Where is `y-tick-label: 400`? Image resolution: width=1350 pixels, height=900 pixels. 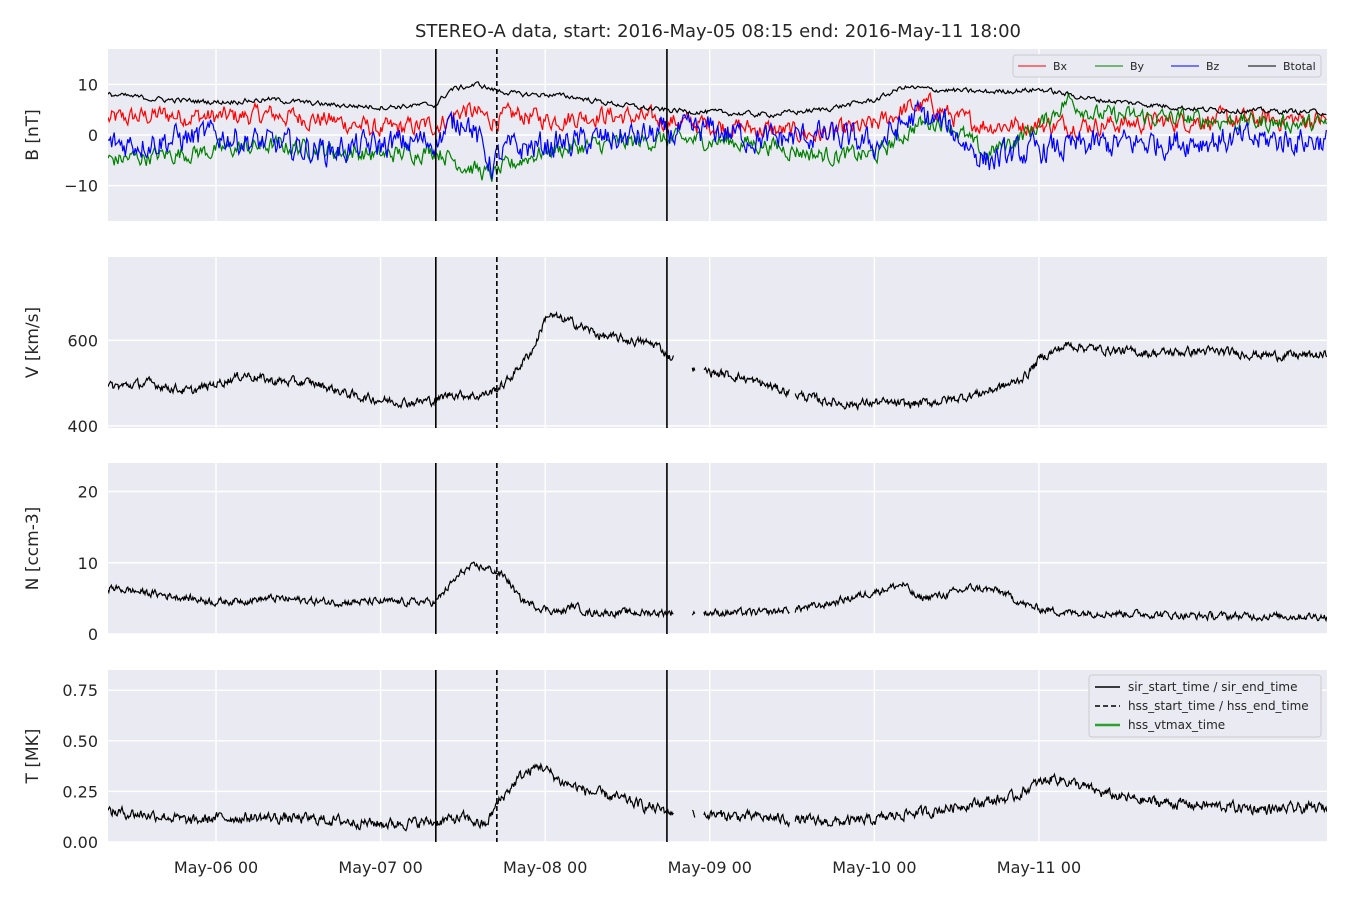 y-tick-label: 400 is located at coordinates (82, 426).